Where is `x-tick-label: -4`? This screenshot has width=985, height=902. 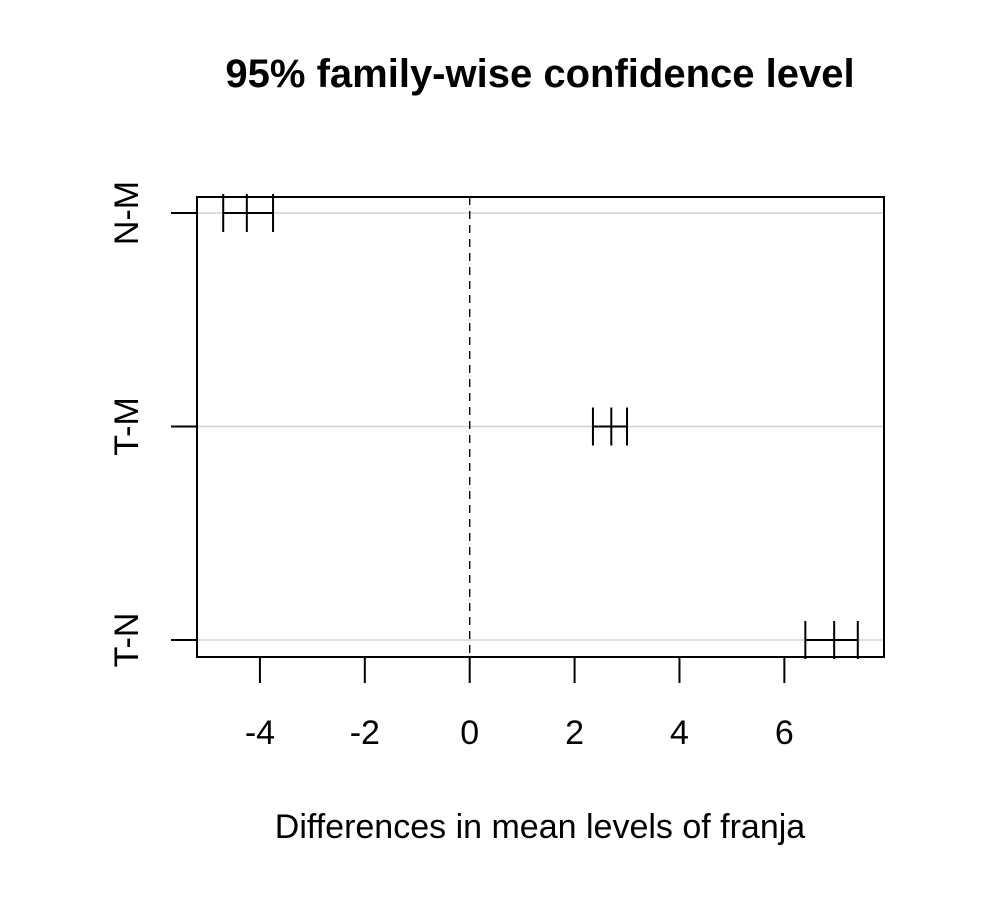
x-tick-label: -4 is located at coordinates (260, 733).